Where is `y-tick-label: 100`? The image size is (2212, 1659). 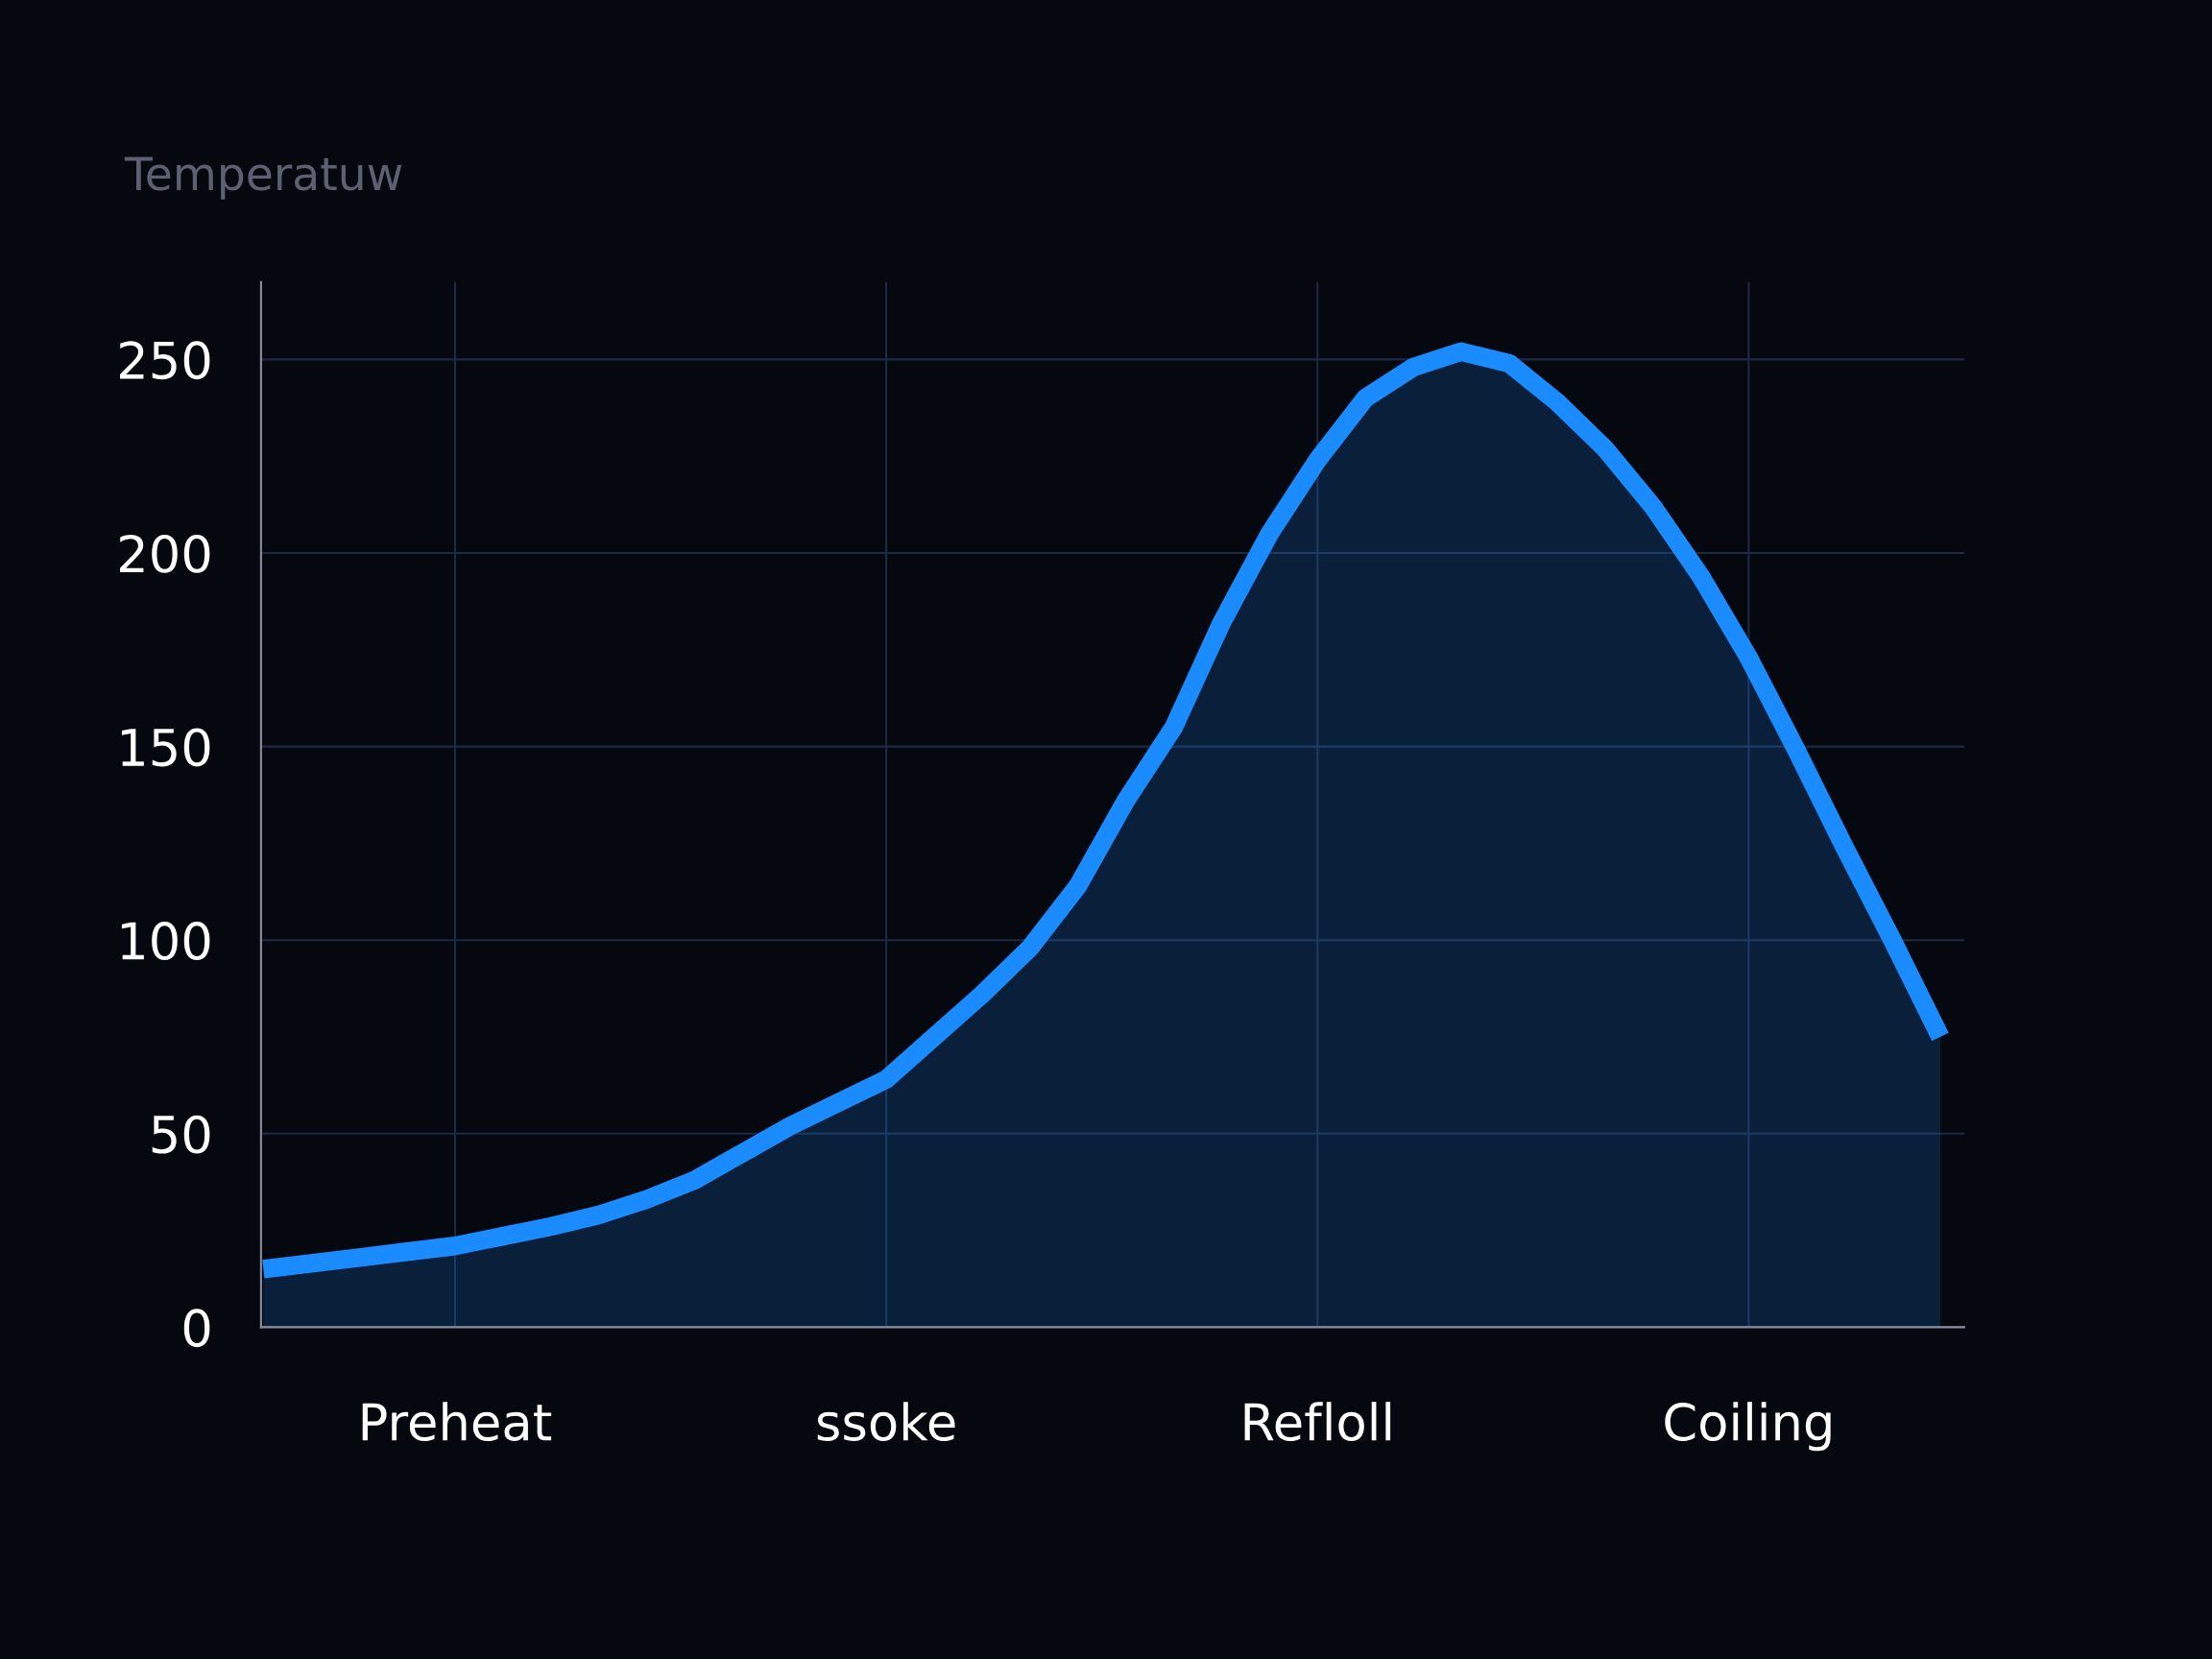 y-tick-label: 100 is located at coordinates (165, 941).